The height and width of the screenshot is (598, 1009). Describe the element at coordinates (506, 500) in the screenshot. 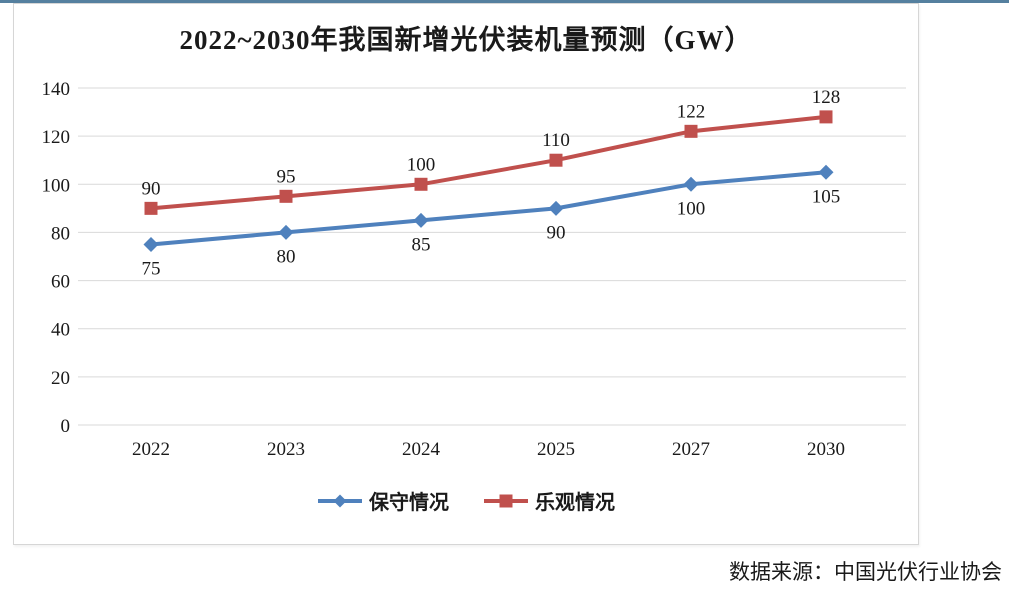

I see `square-marker-icon` at that location.